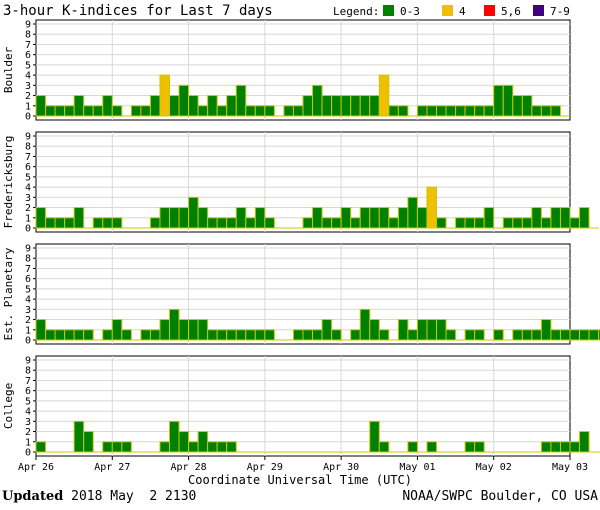  Describe the element at coordinates (8, 182) in the screenshot. I see `station-label: Fredericksburg` at that location.